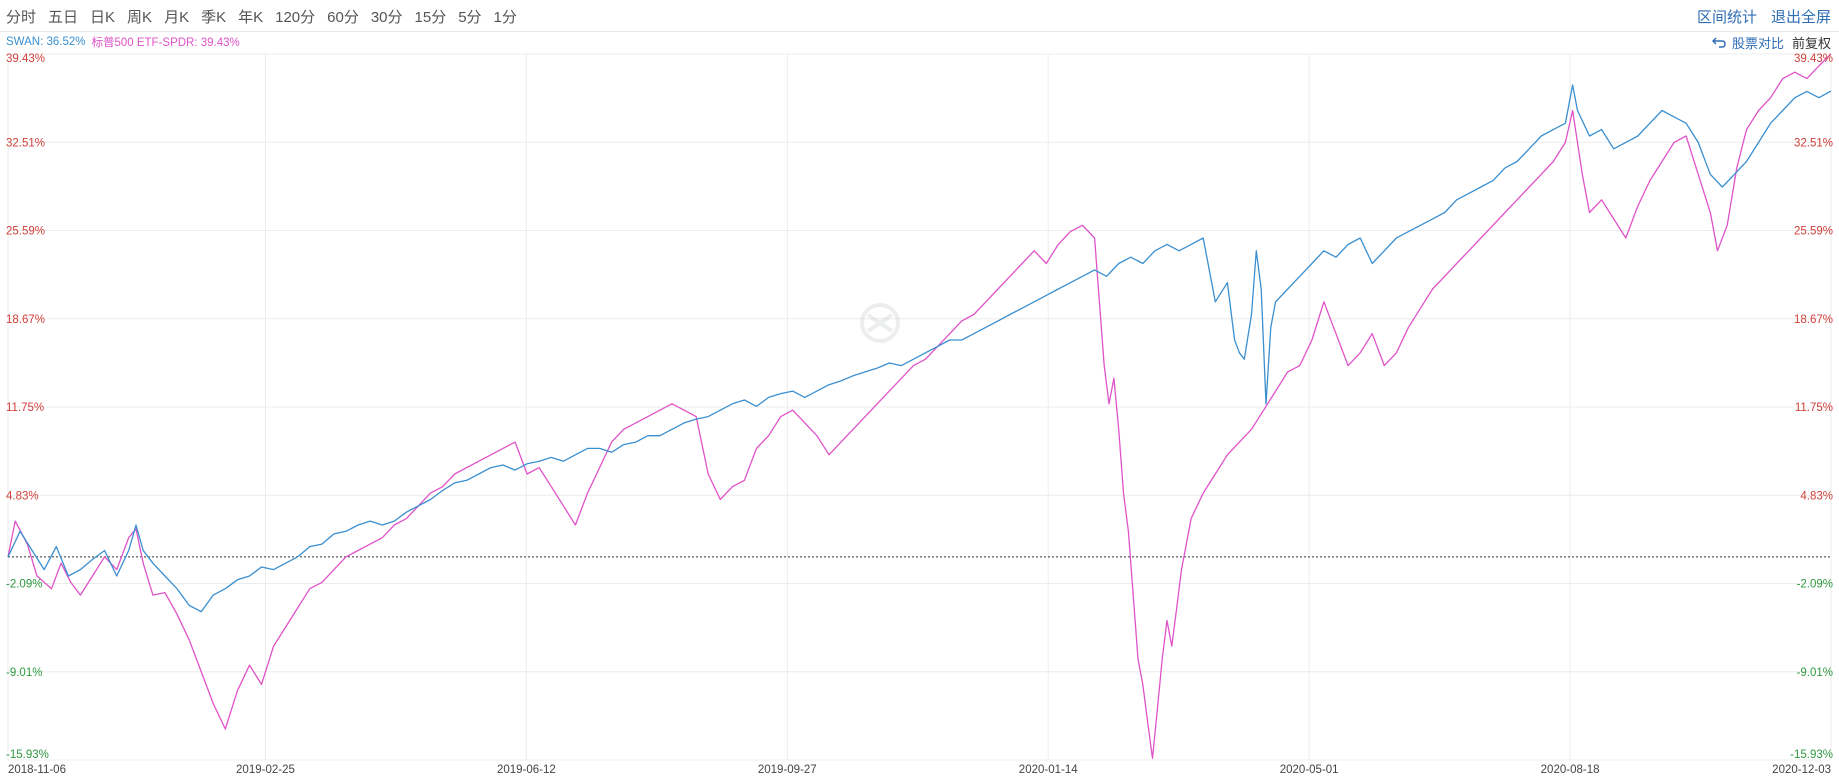 Image resolution: width=1839 pixels, height=777 pixels. What do you see at coordinates (1813, 232) in the screenshot?
I see `y-tick-label-right: 25.59%` at bounding box center [1813, 232].